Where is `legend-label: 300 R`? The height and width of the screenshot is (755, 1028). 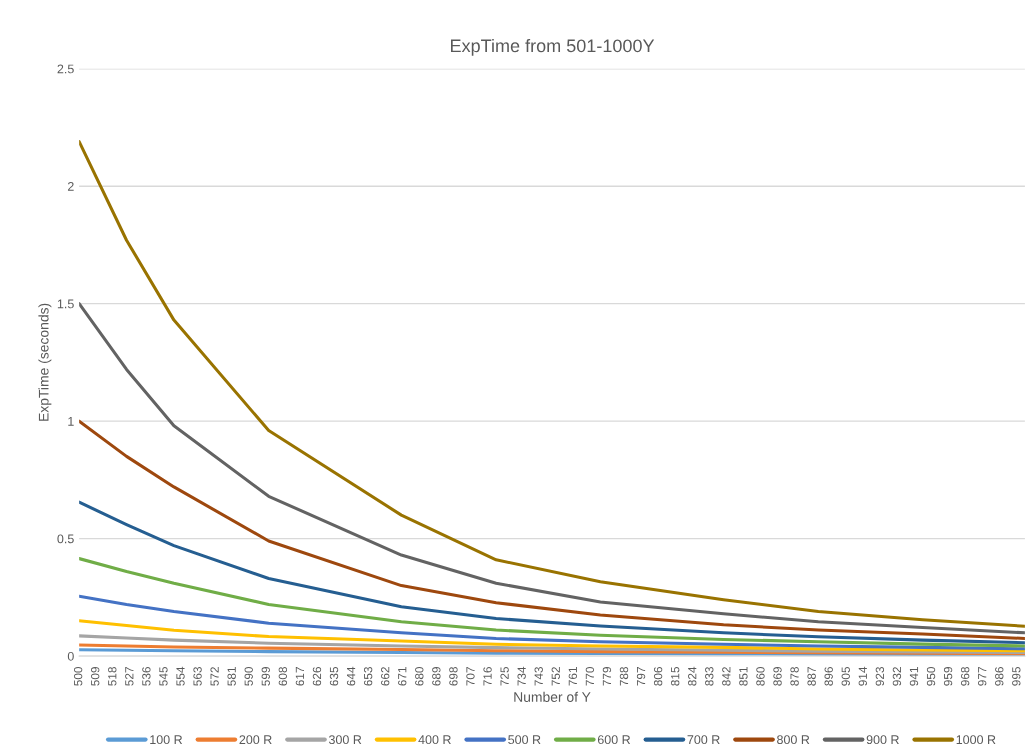 legend-label: 300 R is located at coordinates (345, 740).